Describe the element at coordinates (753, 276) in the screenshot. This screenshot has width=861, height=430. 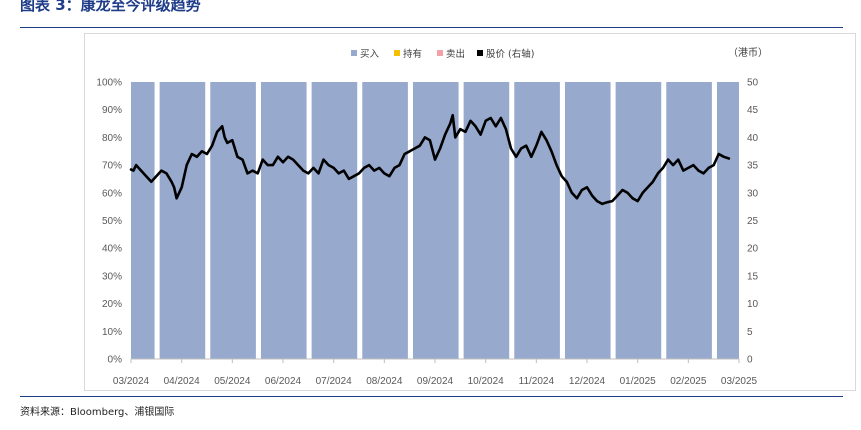
I see `right-axis-tick: 15` at that location.